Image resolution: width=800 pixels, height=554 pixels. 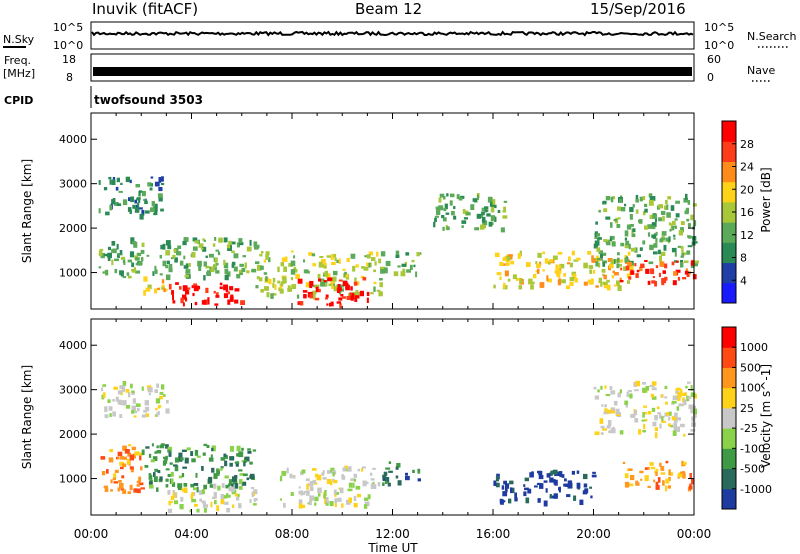 I want to click on velocity-region, so click(x=645, y=409).